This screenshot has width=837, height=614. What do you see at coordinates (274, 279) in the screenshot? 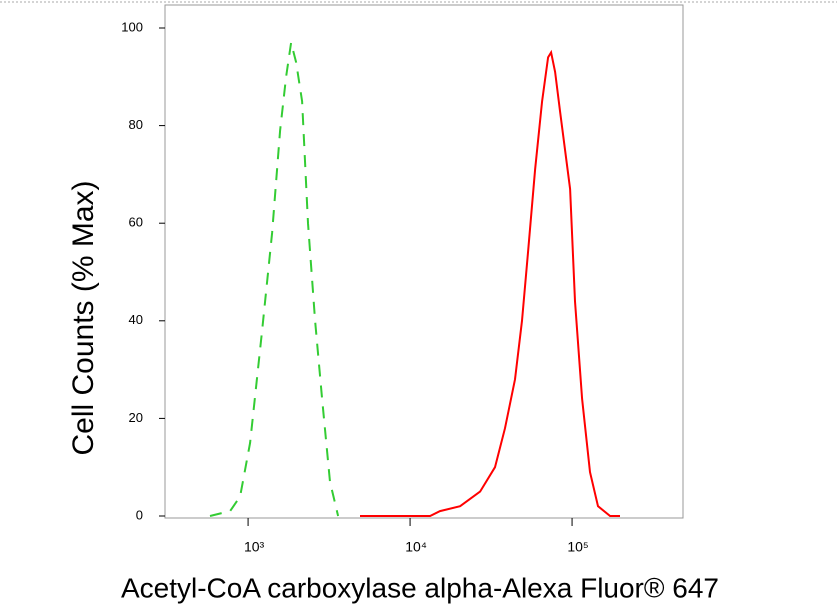
I see `series-line` at bounding box center [274, 279].